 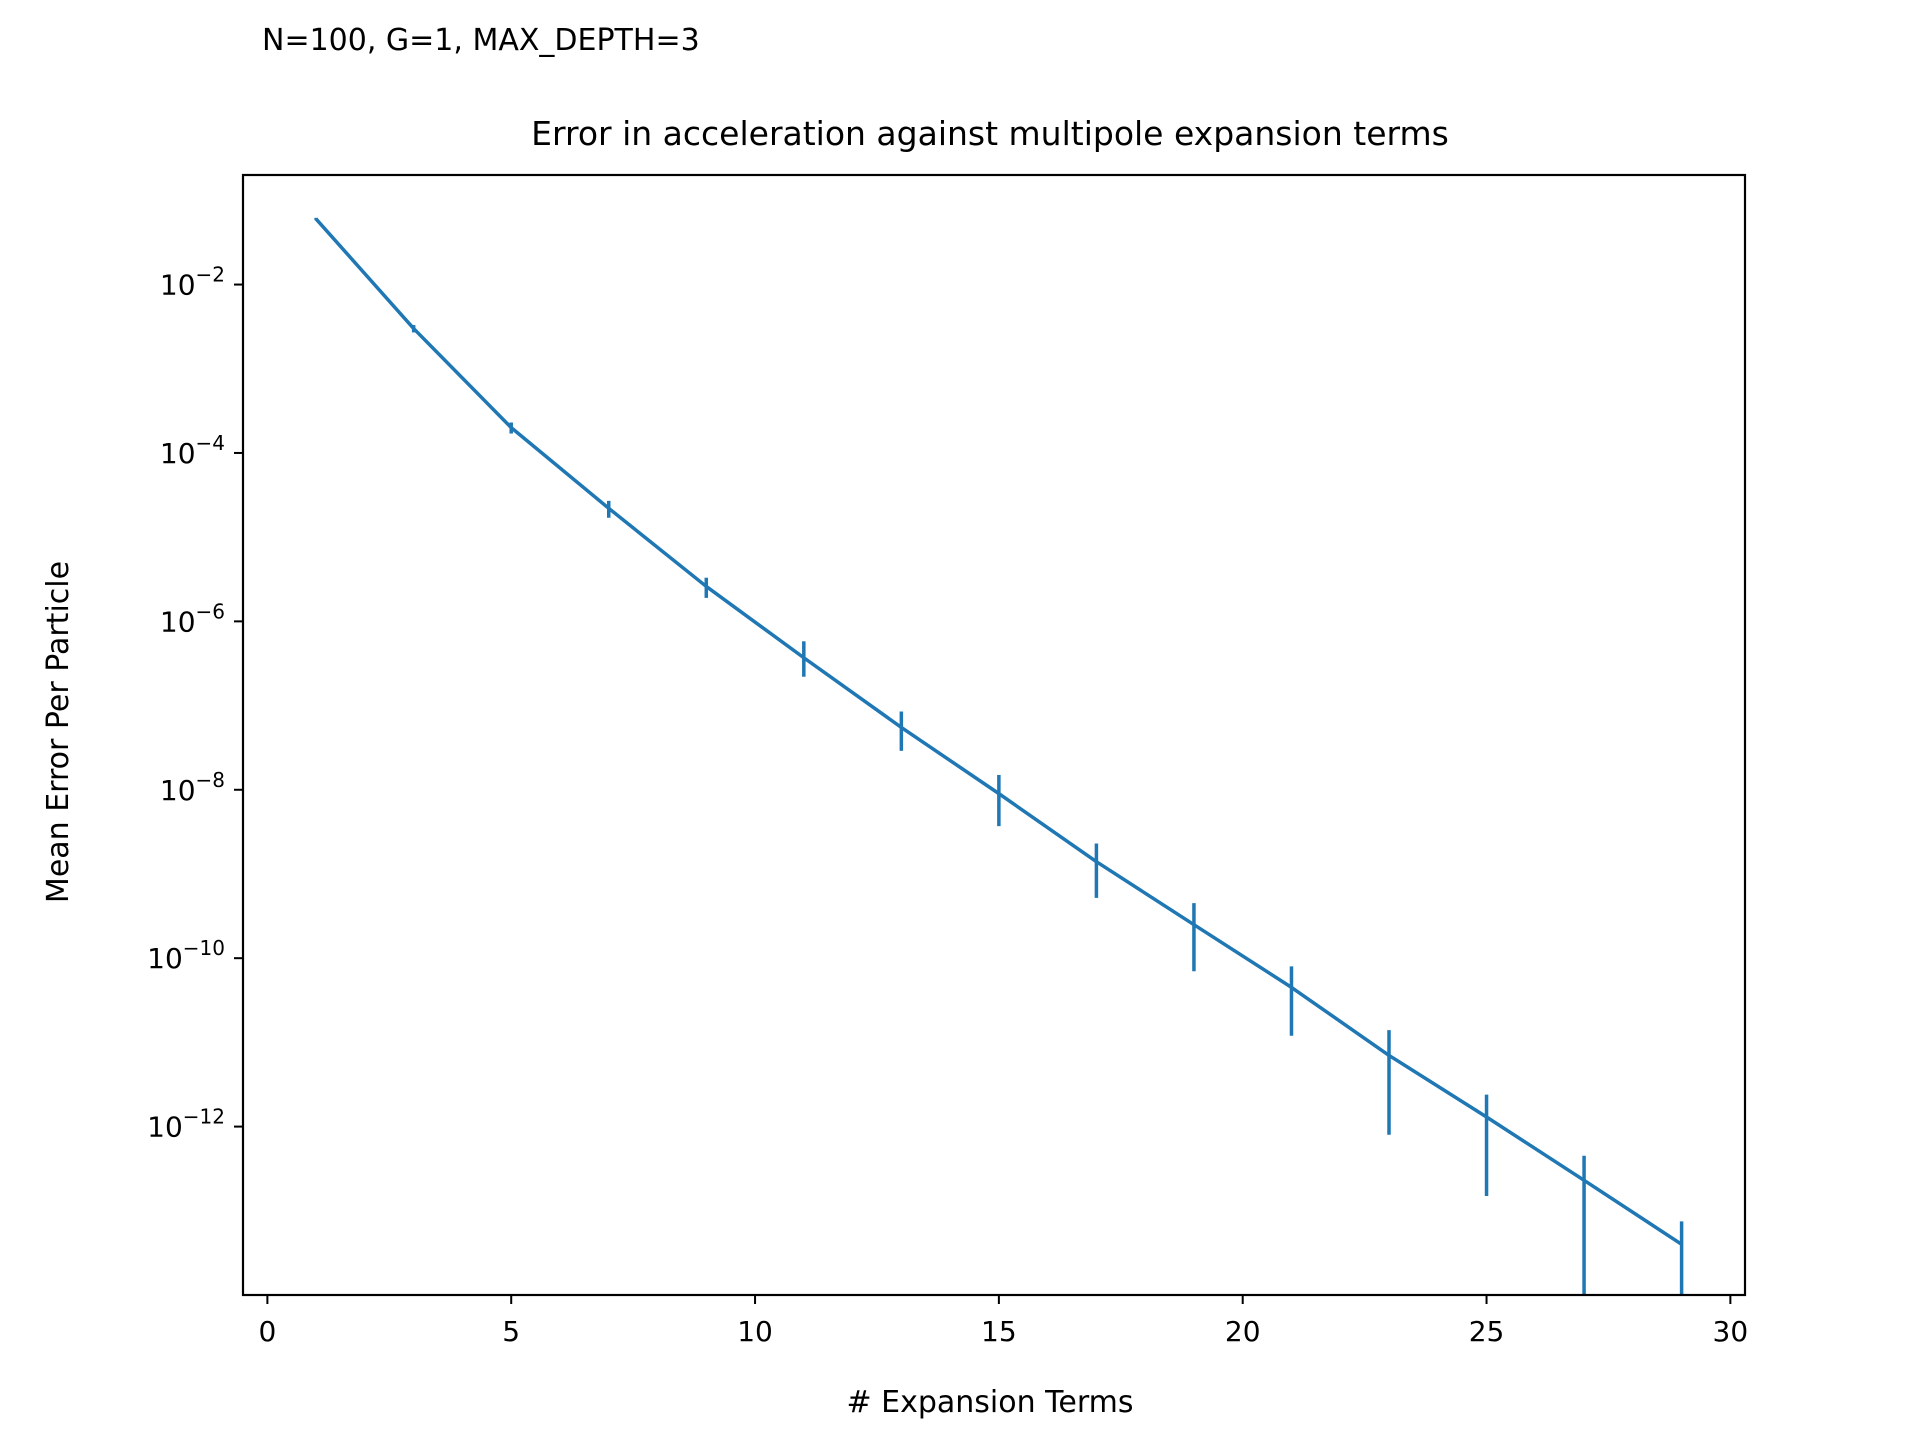 What do you see at coordinates (1731, 1331) in the screenshot?
I see `x-tick-label: 30` at bounding box center [1731, 1331].